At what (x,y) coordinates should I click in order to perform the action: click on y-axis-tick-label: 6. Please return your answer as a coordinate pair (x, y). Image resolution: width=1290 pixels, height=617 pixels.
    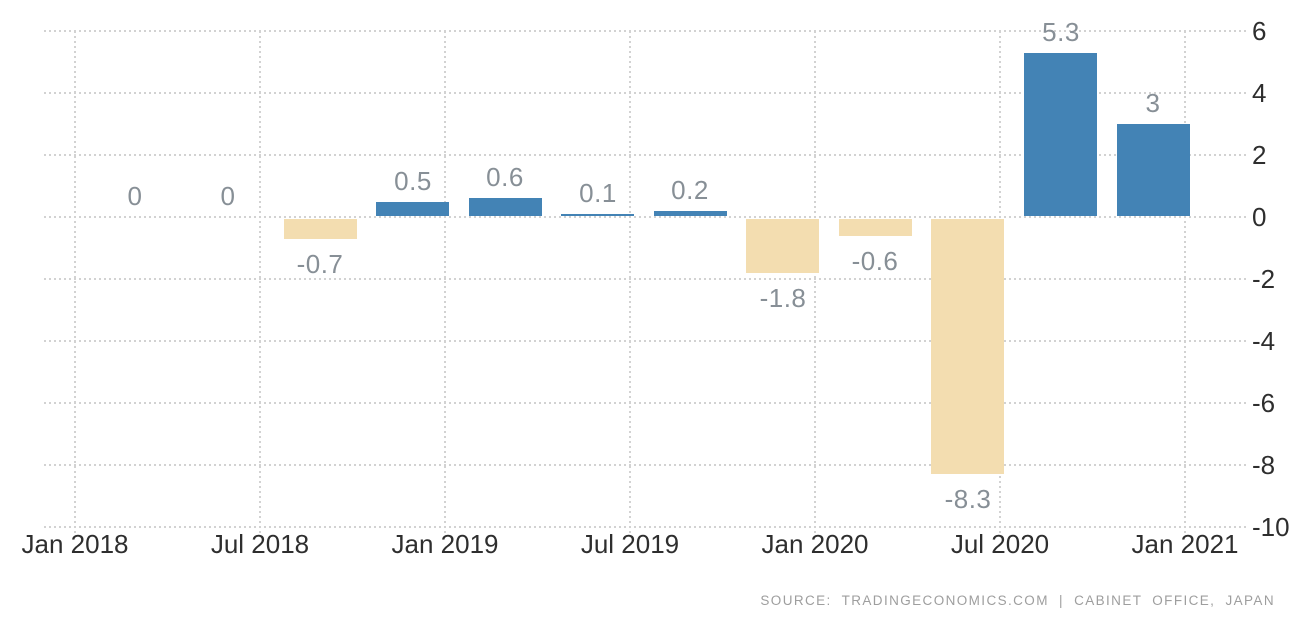
    Looking at the image, I should click on (1259, 31).